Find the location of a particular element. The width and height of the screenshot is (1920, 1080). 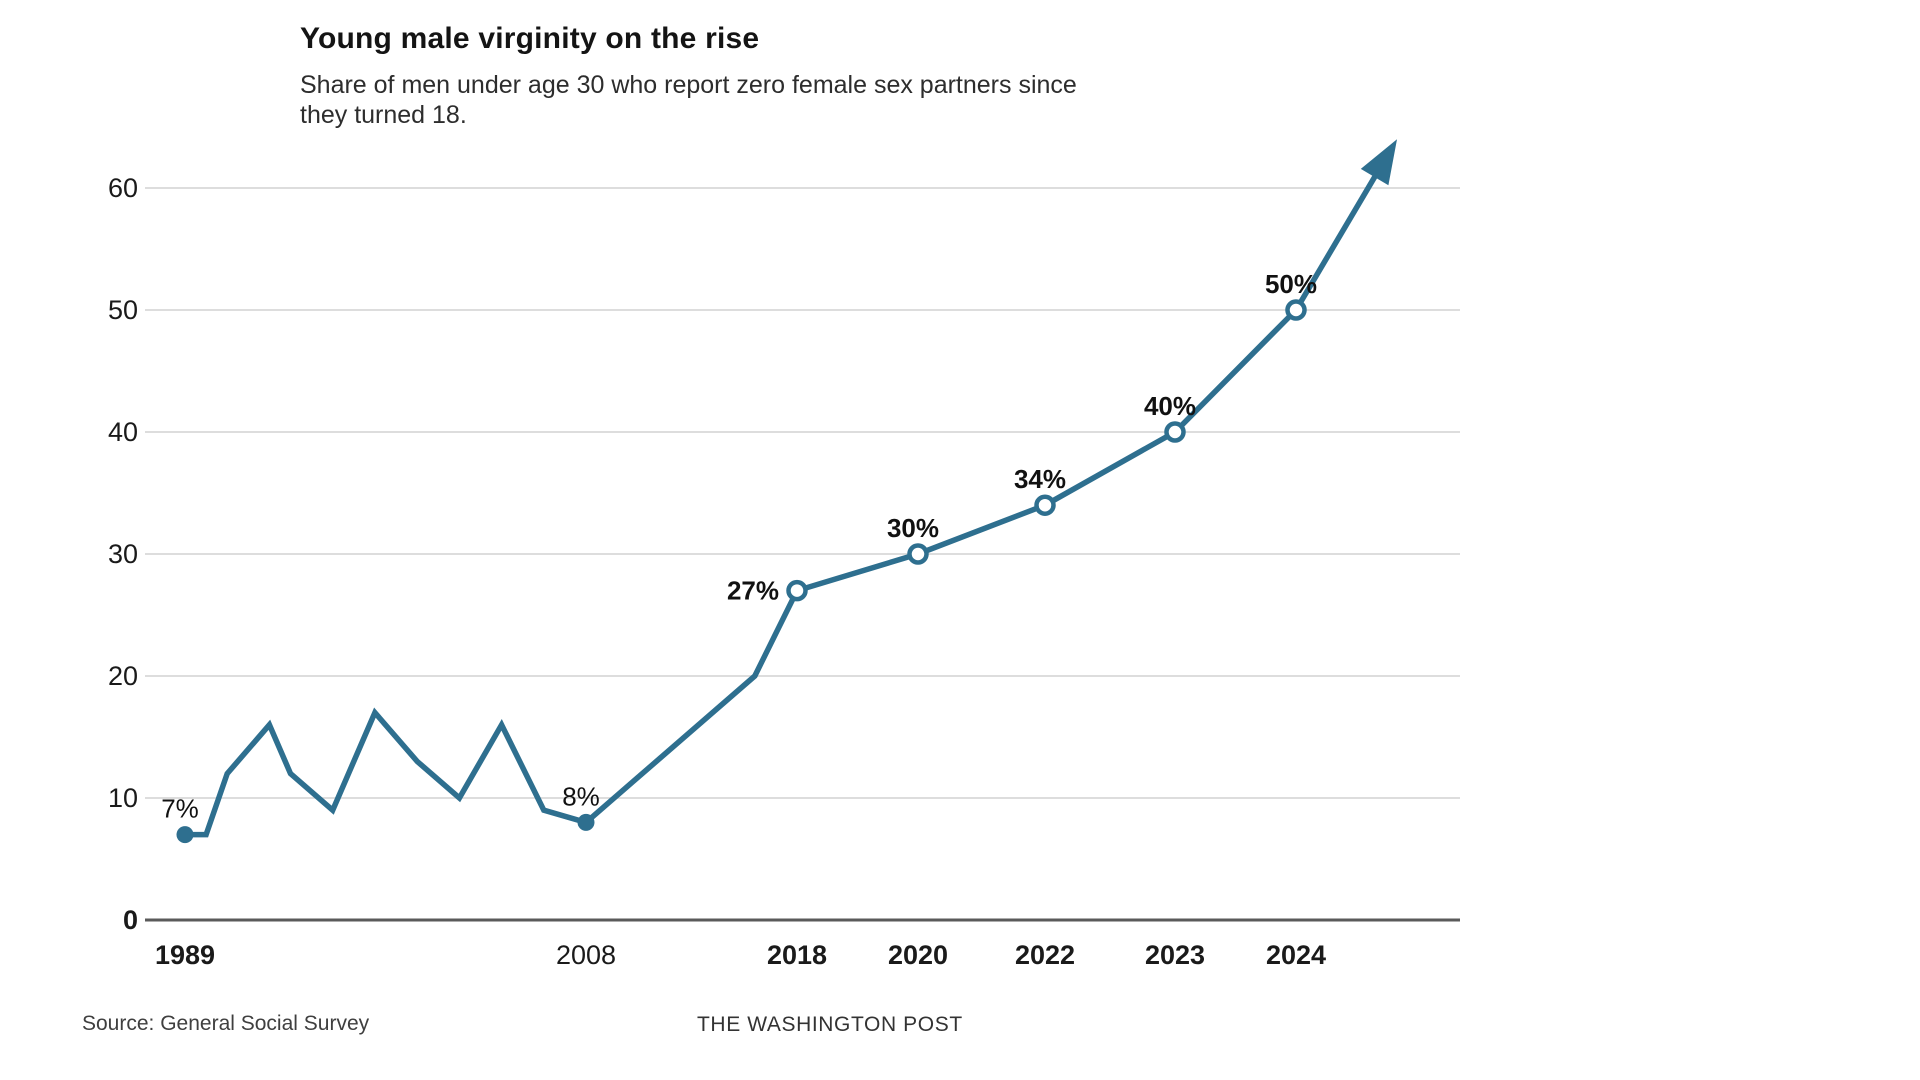

point-label-2008: 8% is located at coordinates (581, 796).